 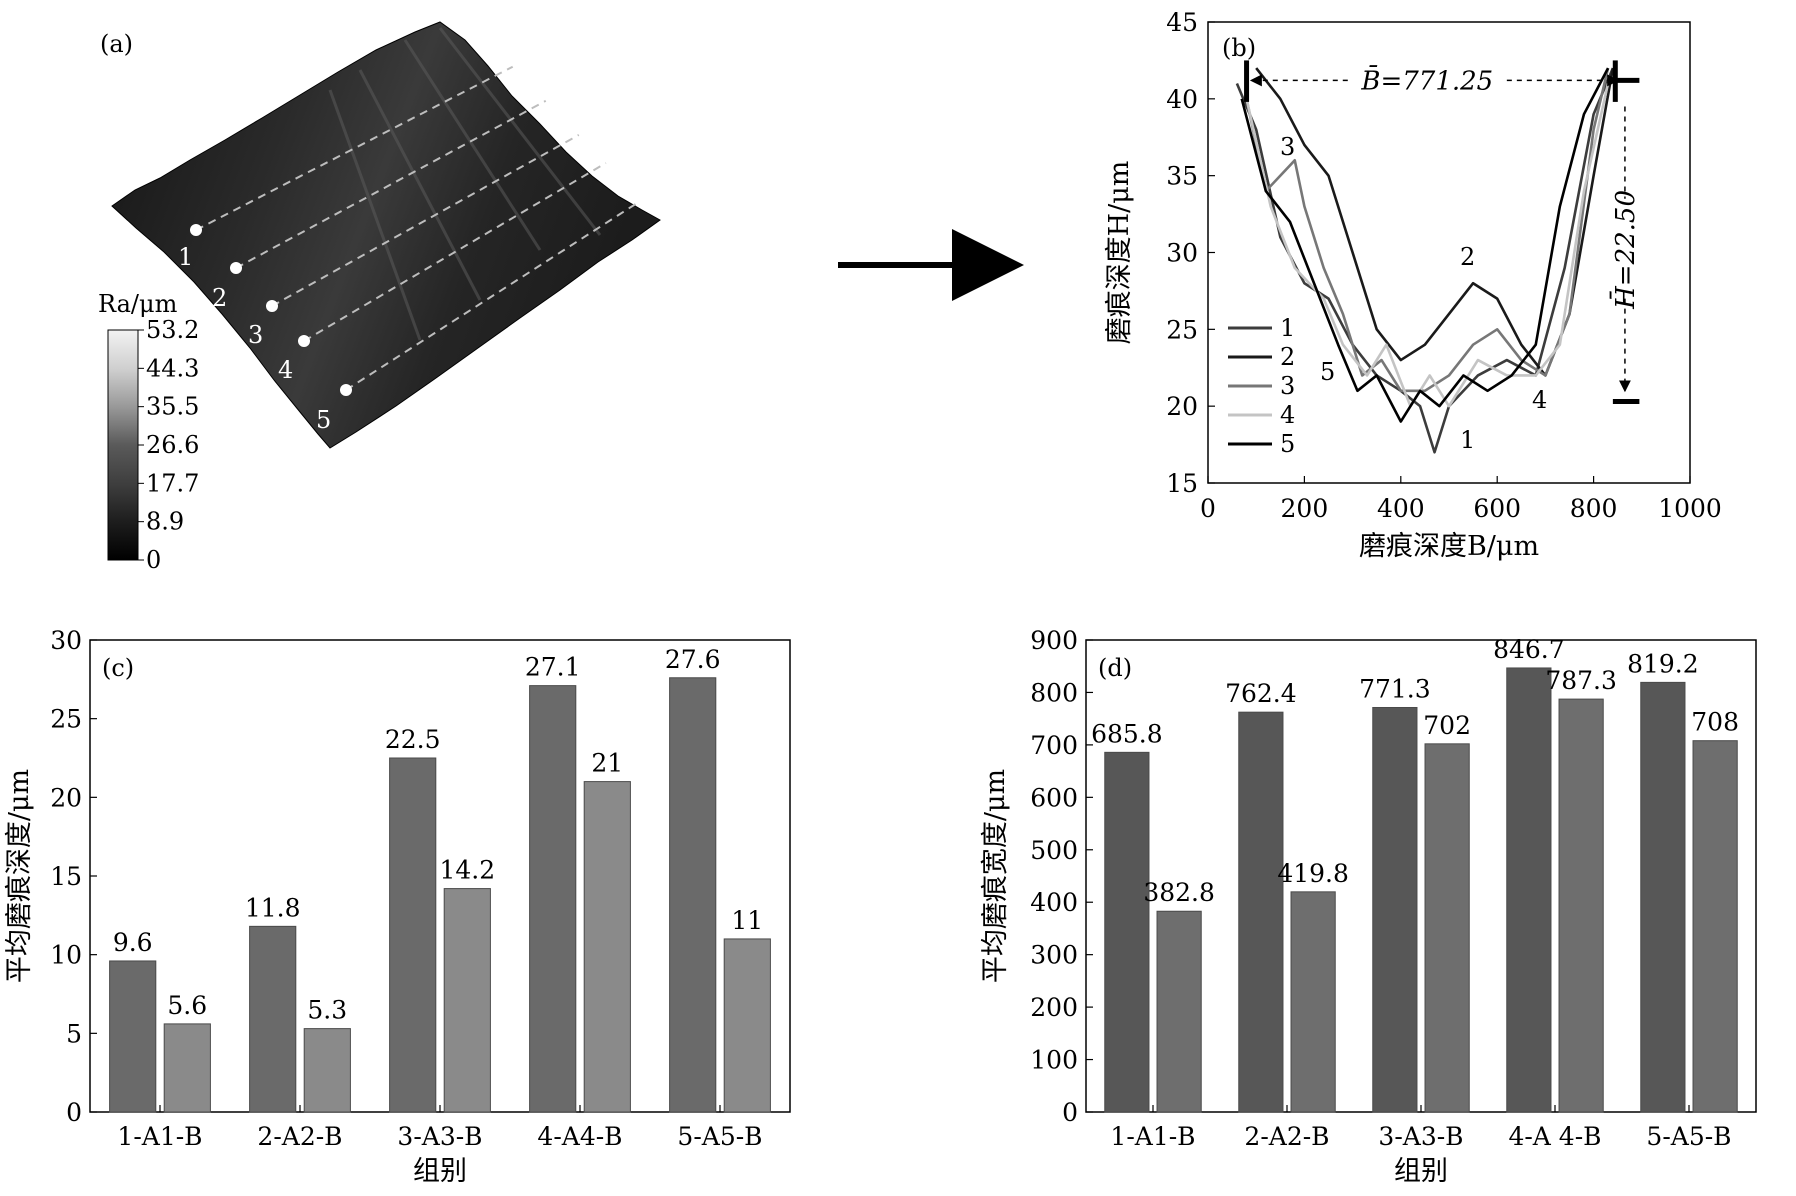 What do you see at coordinates (1054, 1007) in the screenshot?
I see `y-tick-label: 200` at bounding box center [1054, 1007].